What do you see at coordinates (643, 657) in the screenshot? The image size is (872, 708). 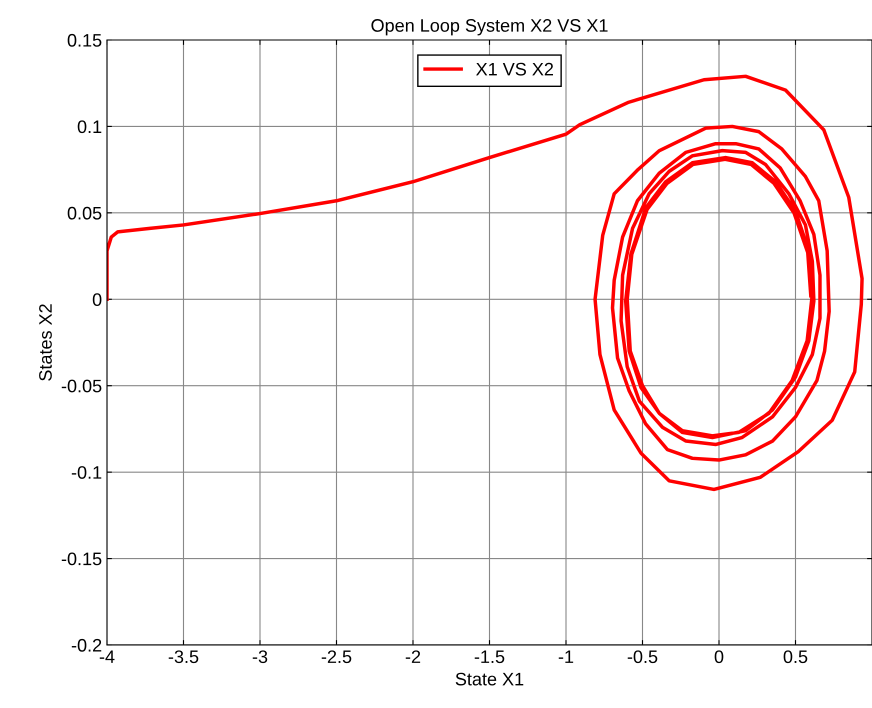 I see `x-tick-label: -0.5` at bounding box center [643, 657].